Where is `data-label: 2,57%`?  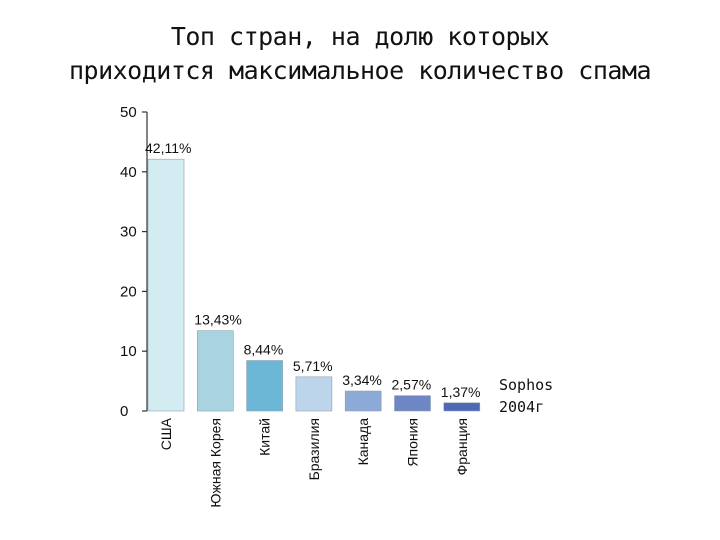 data-label: 2,57% is located at coordinates (412, 385).